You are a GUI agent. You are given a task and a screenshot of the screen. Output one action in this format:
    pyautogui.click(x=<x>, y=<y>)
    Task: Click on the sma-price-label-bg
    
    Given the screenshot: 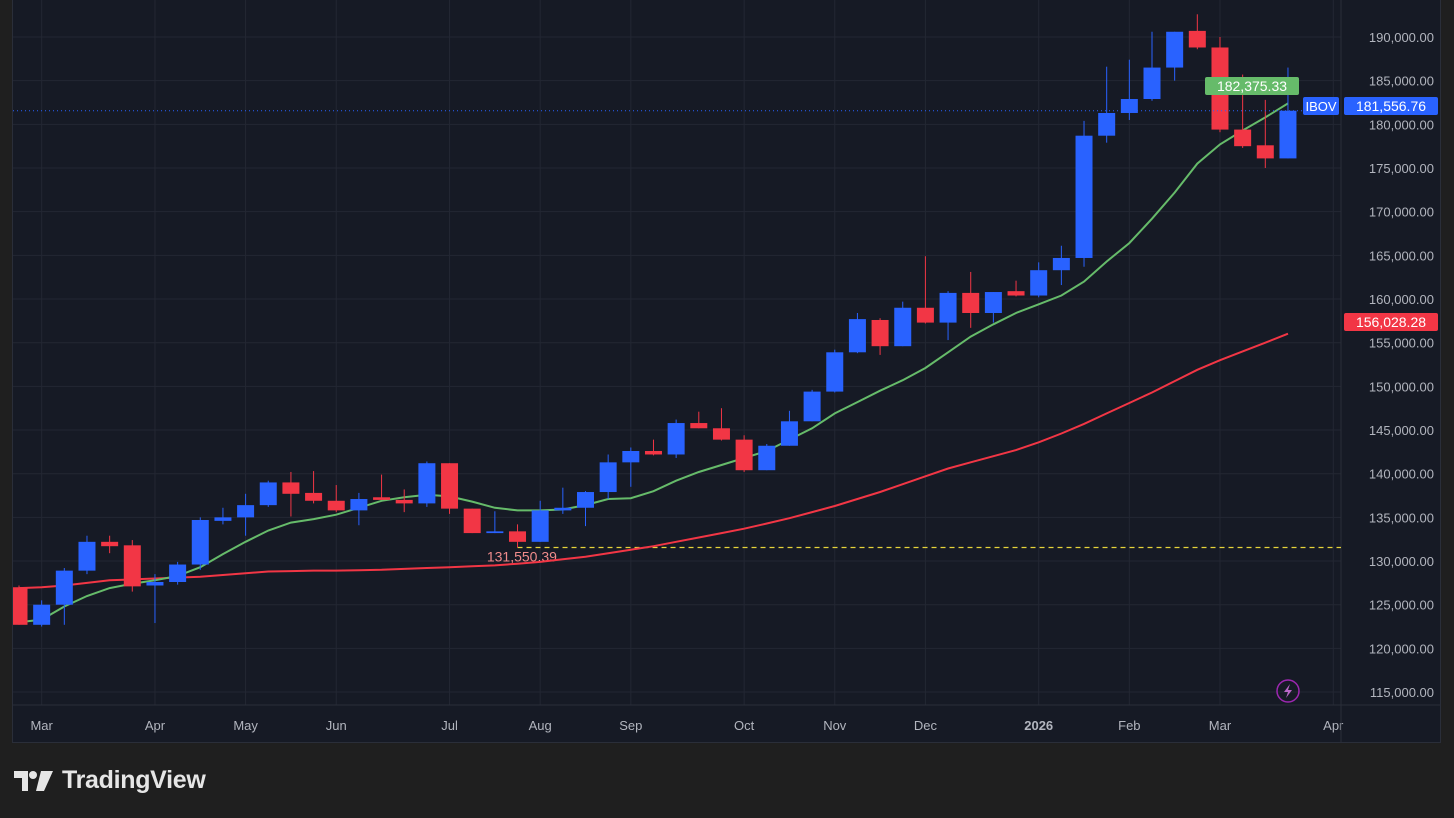 What is the action you would take?
    pyautogui.click(x=1391, y=322)
    